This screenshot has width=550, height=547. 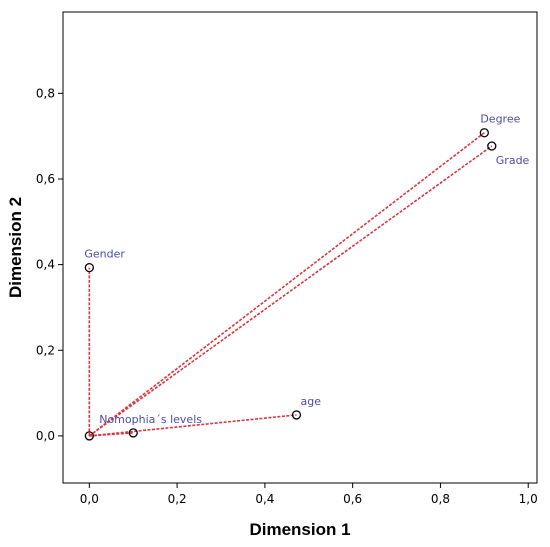 I want to click on y-tick-label: 0,0, so click(x=45, y=436).